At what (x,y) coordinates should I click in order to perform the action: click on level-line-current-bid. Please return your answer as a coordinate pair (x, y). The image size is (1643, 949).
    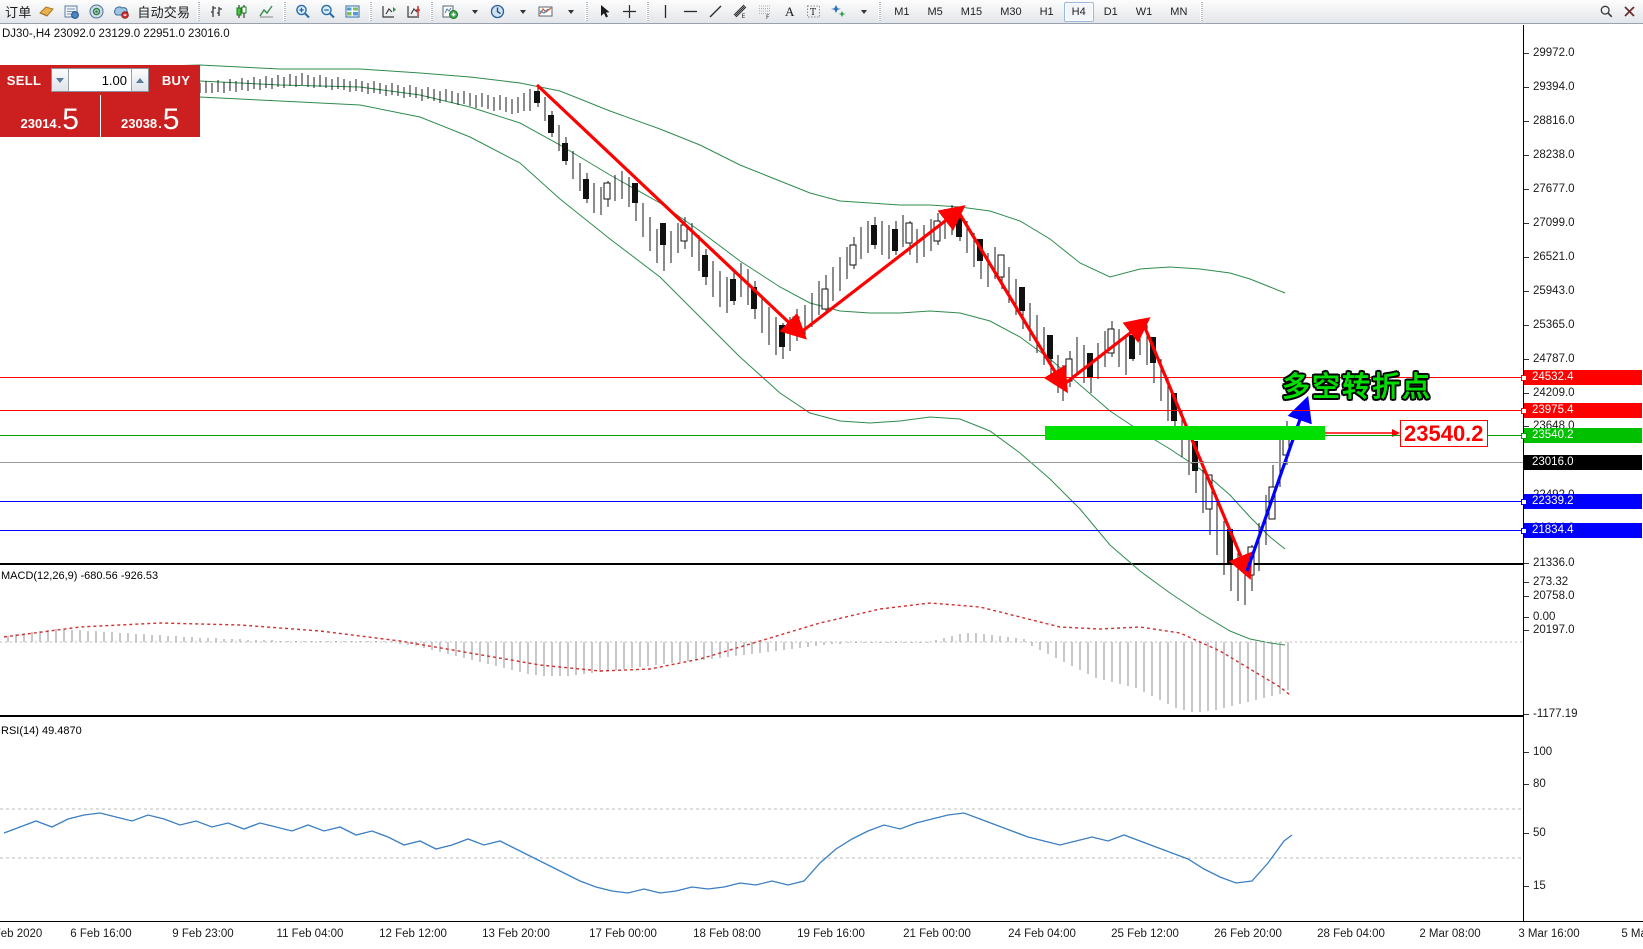
    Looking at the image, I should click on (761, 462).